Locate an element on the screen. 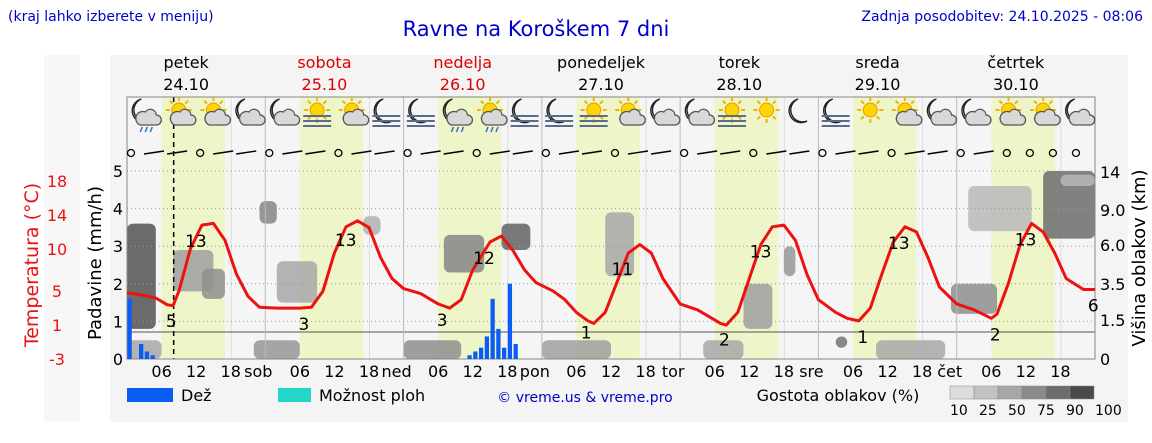 This screenshot has width=1152, height=443. day-name: četrtek is located at coordinates (1016, 62).